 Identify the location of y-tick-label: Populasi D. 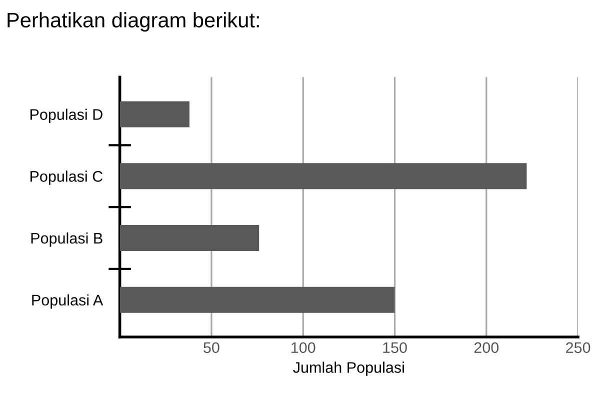
(66, 115).